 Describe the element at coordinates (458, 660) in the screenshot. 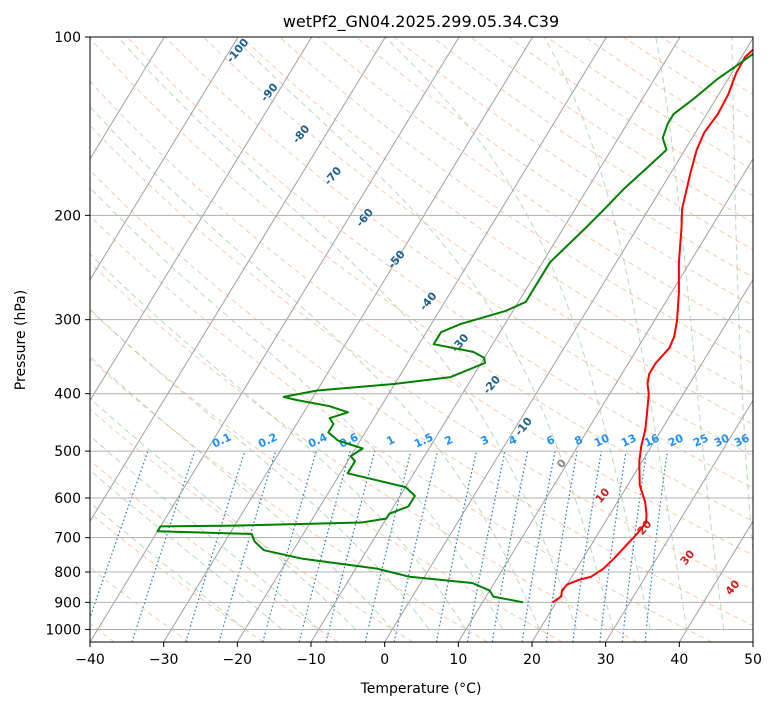

I see `x-tick-label: 10` at that location.